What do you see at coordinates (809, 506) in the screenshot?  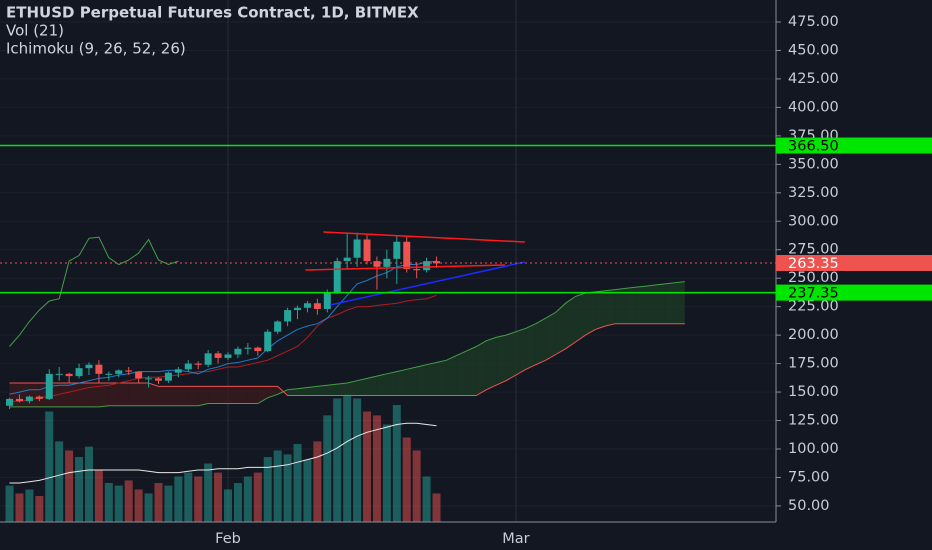 I see `y-tick-label: 50.00` at bounding box center [809, 506].